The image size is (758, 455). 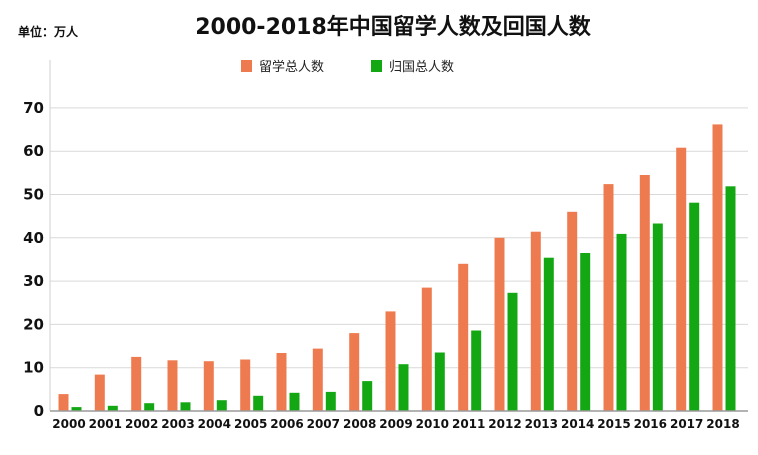 What do you see at coordinates (33, 259) in the screenshot?
I see `y-axis-ticks: 0 10 20 30 40 50 60 70` at bounding box center [33, 259].